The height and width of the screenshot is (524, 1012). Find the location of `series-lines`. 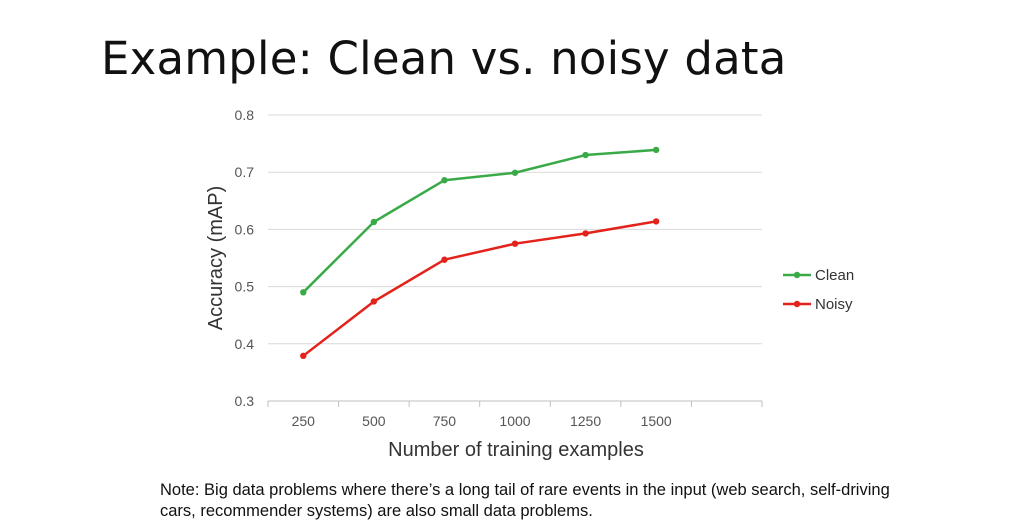

series-lines is located at coordinates (480, 253).